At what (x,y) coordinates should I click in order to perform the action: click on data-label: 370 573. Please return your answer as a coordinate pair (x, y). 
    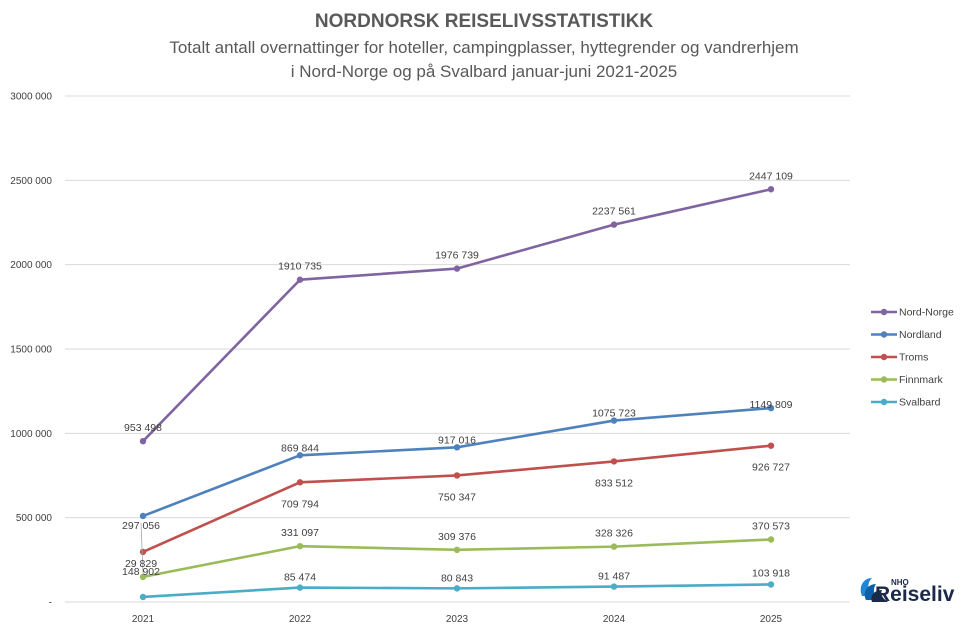
    Looking at the image, I should click on (771, 526).